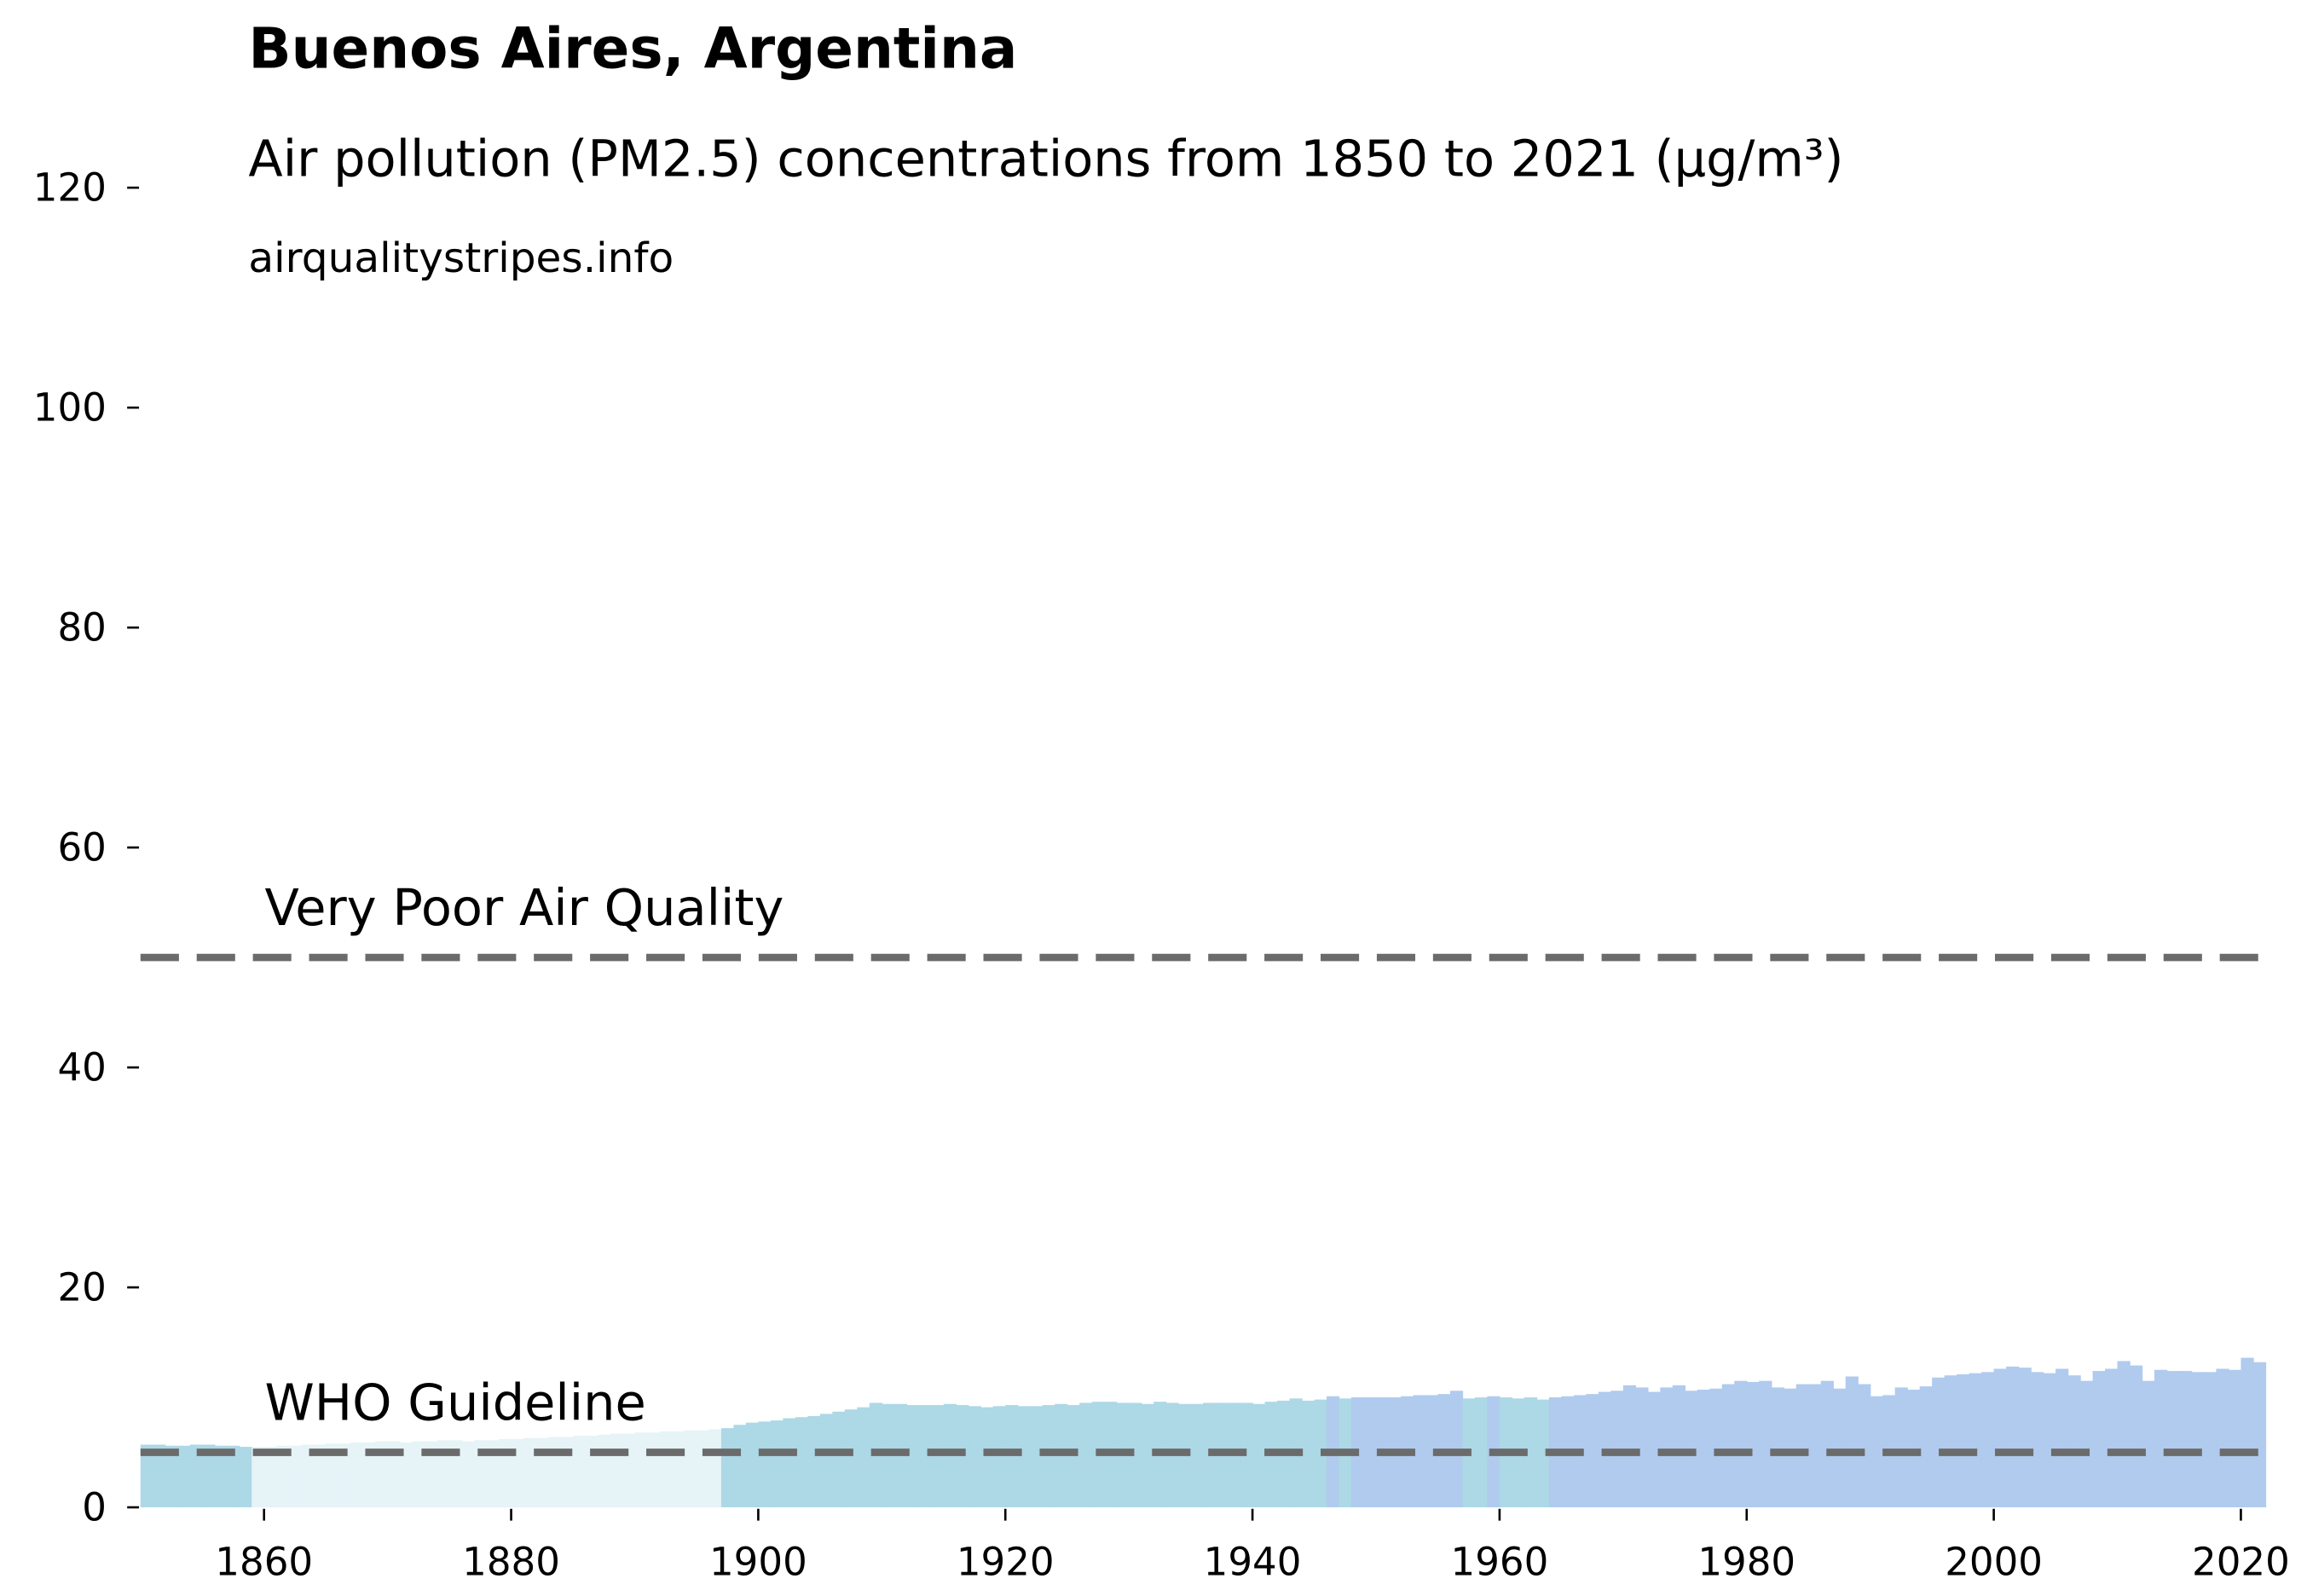 The image size is (2307, 1596). What do you see at coordinates (70, 188) in the screenshot?
I see `y-tick-label: 120` at bounding box center [70, 188].